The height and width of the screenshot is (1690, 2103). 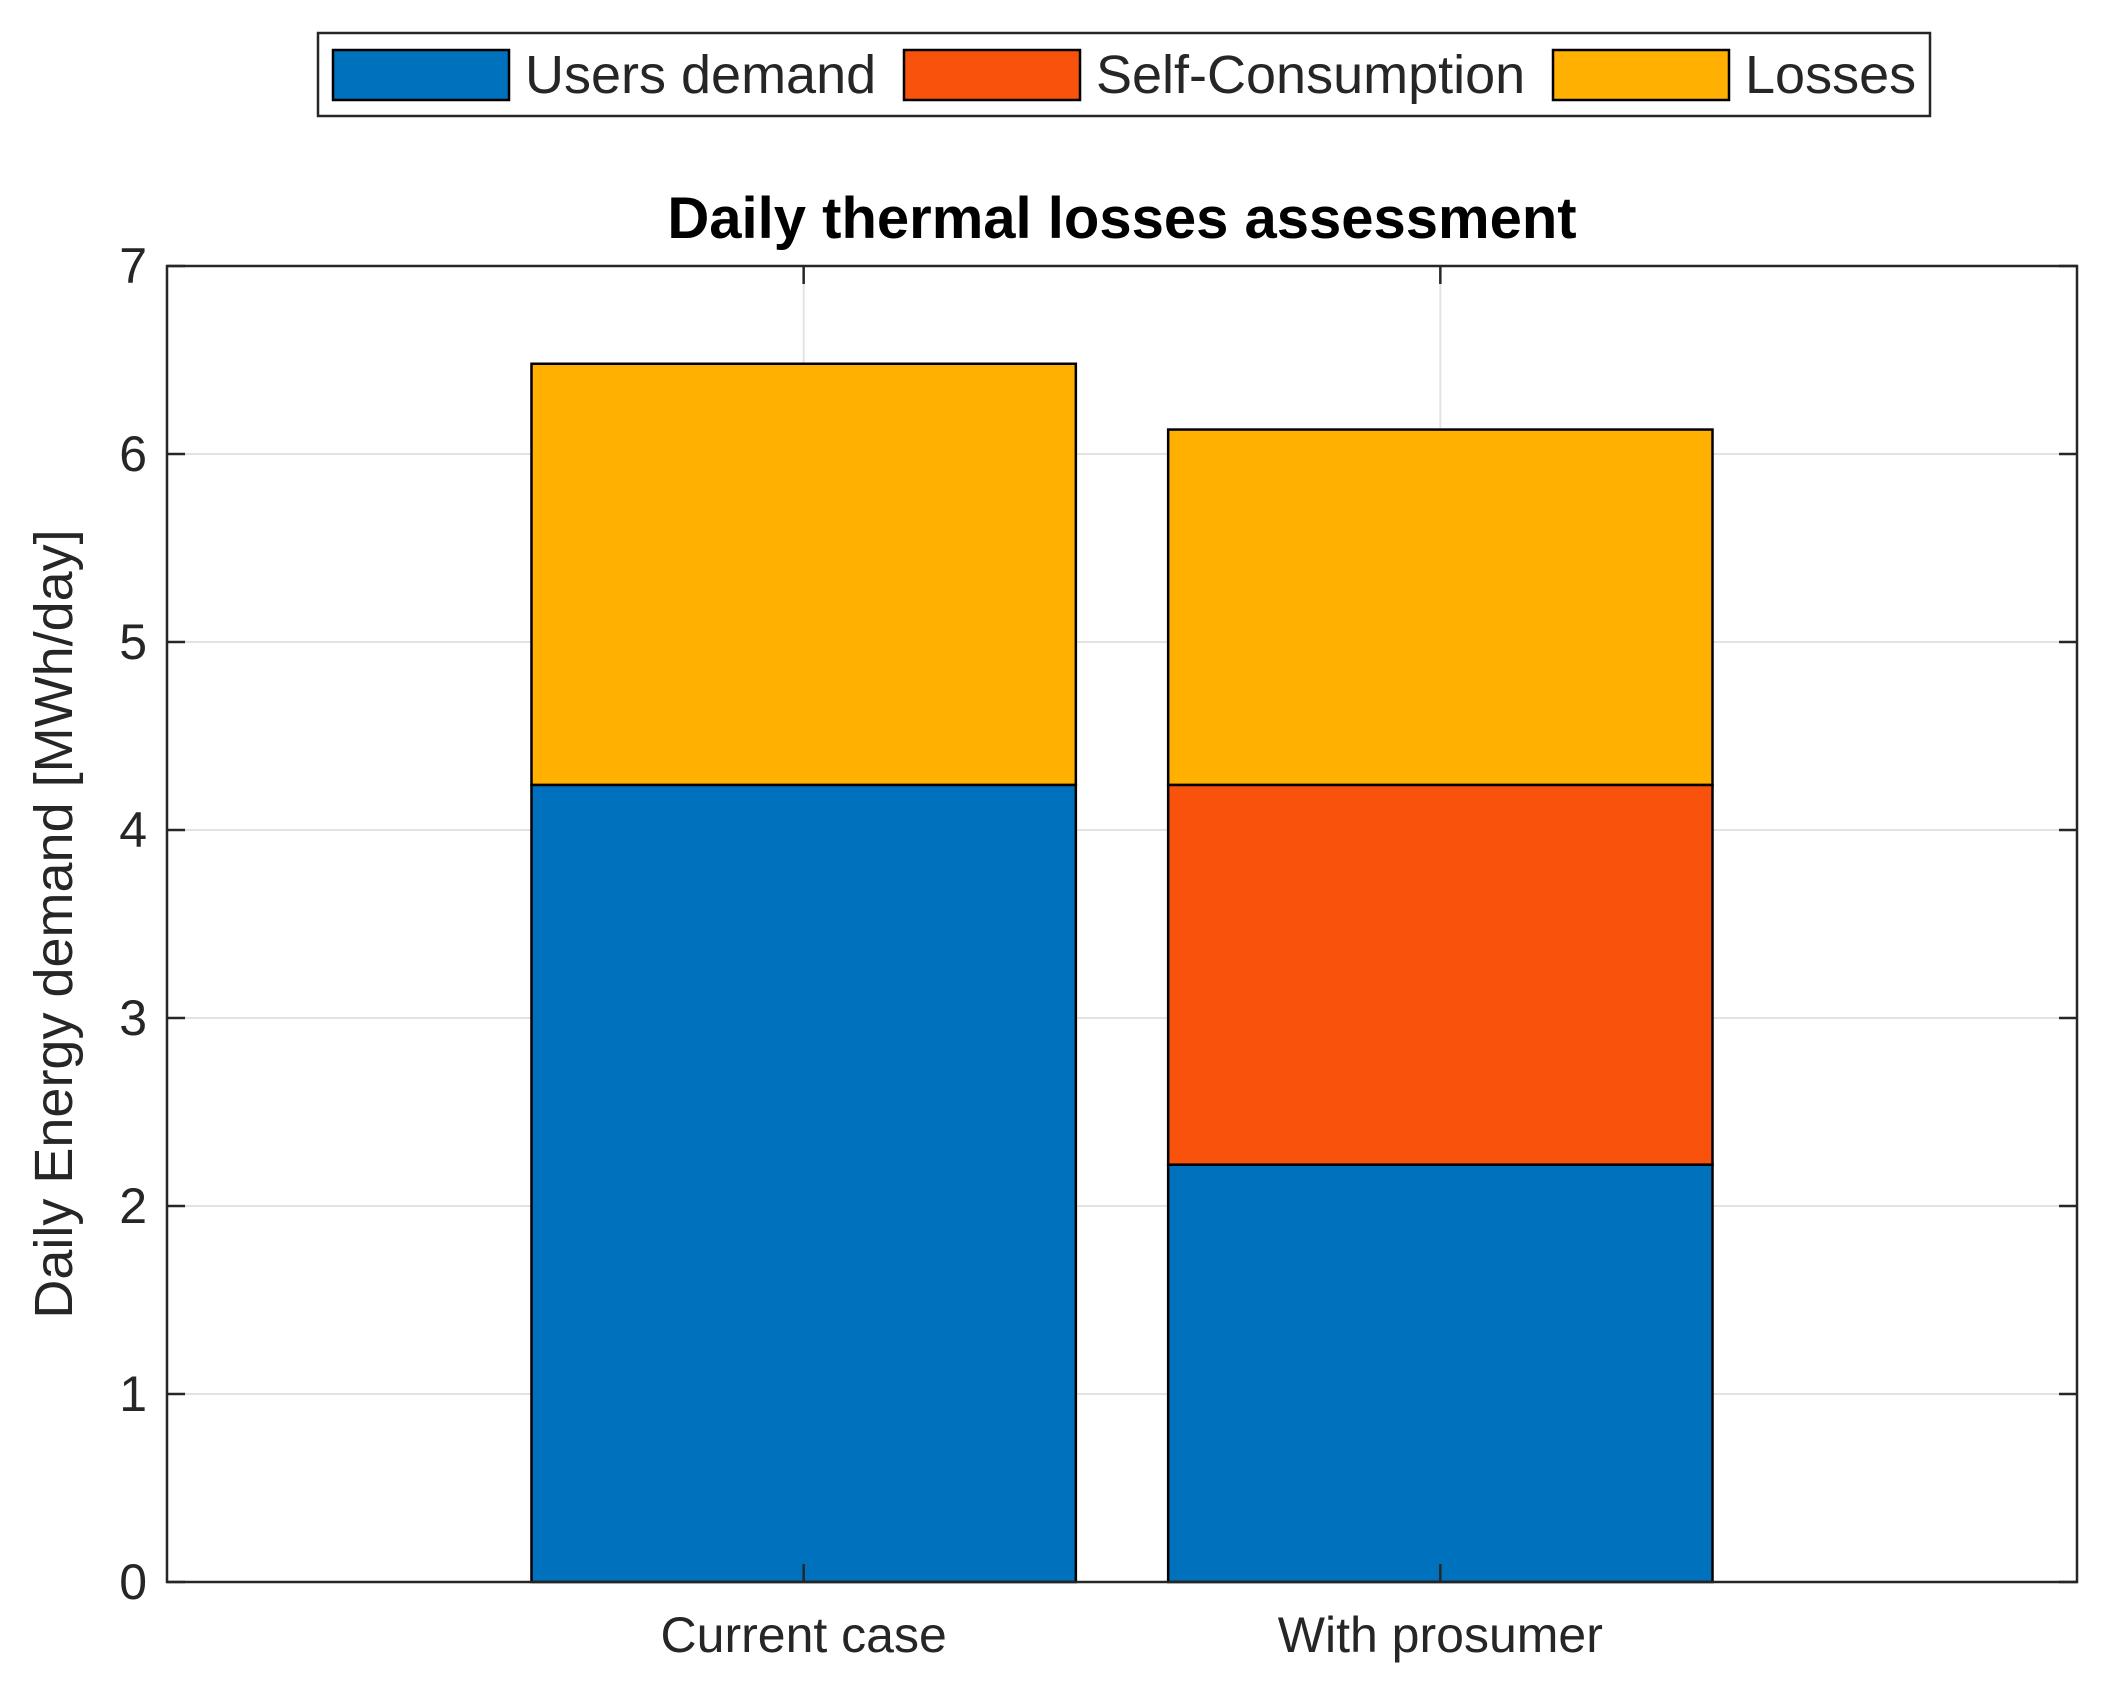 What do you see at coordinates (133, 1394) in the screenshot?
I see `y-tick-label: 1` at bounding box center [133, 1394].